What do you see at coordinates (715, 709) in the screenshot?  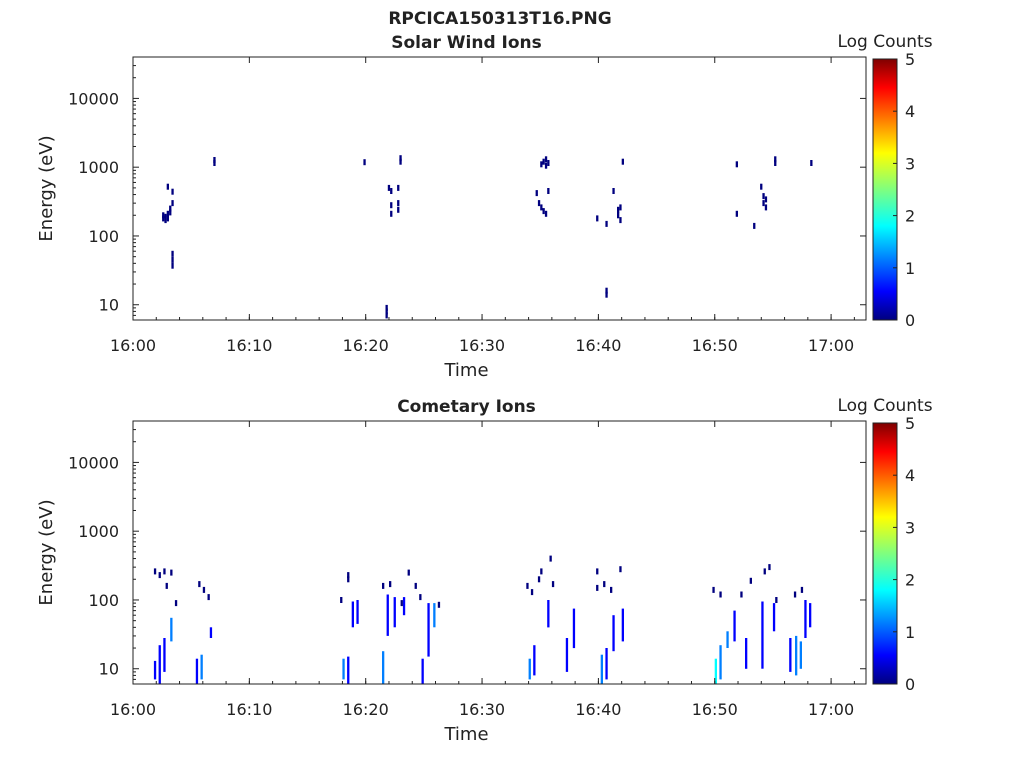 I see `x-tick-label: 16:50` at bounding box center [715, 709].